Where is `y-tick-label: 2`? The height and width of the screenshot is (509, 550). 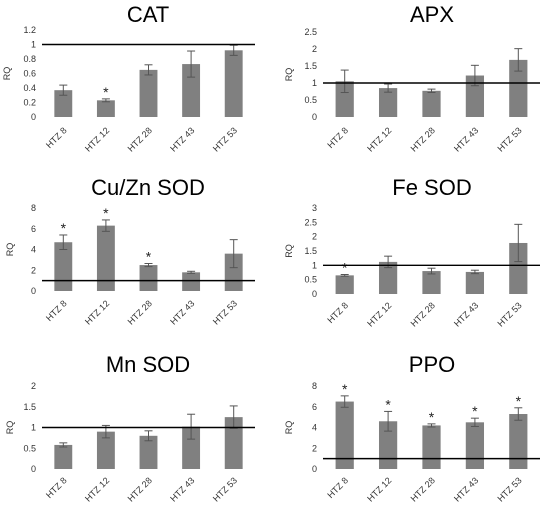
y-tick-label: 2 is located at coordinates (33, 270).